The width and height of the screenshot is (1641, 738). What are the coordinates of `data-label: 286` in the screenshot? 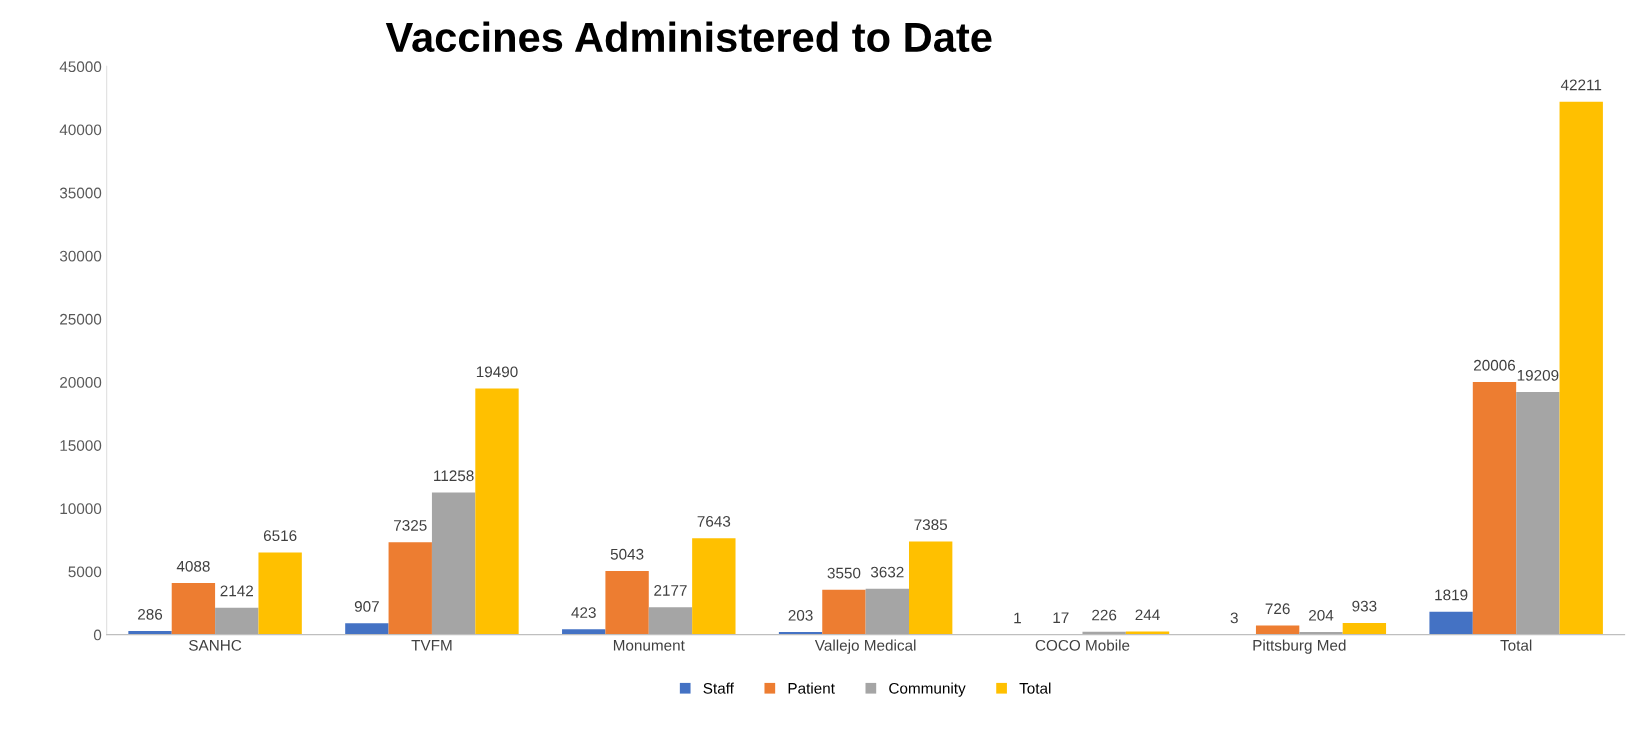 It's located at (150, 614).